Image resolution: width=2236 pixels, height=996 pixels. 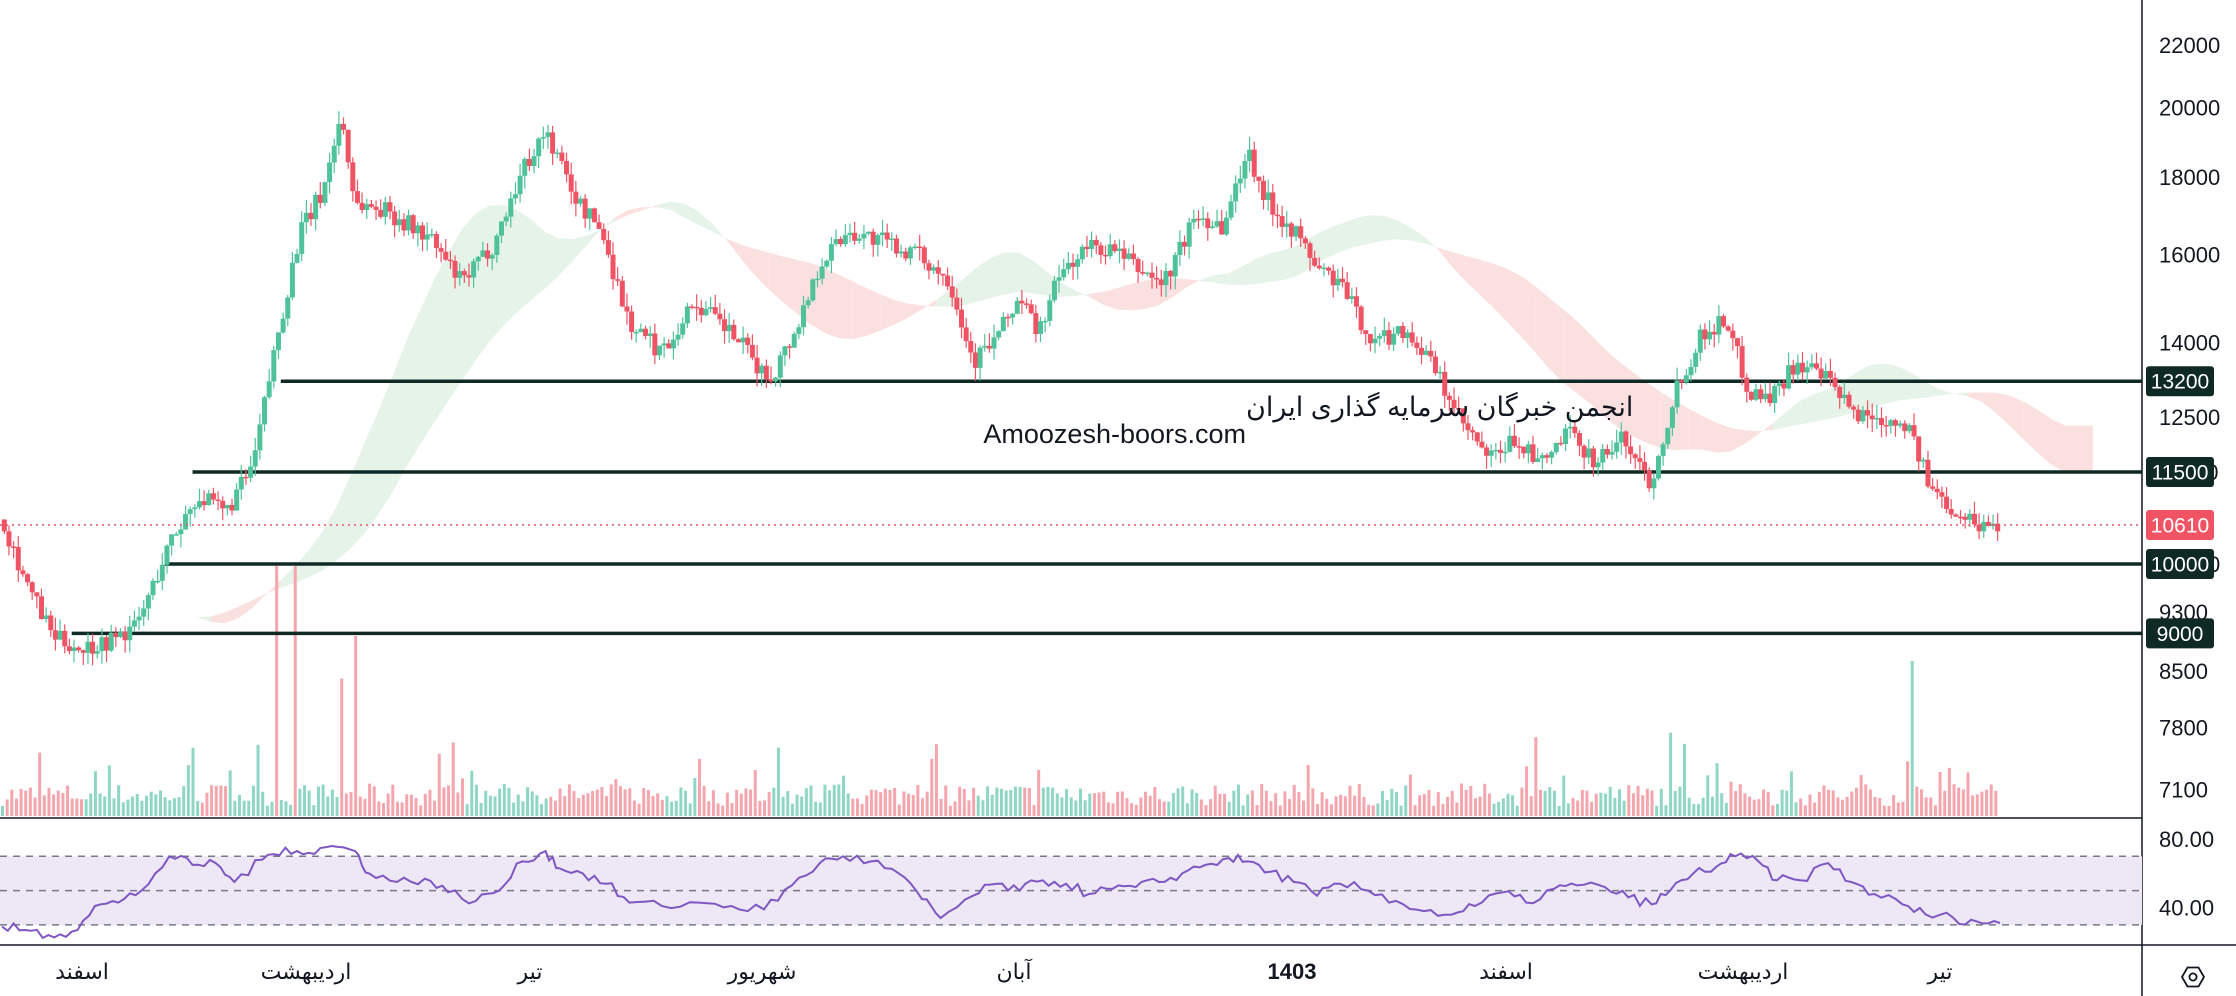 What do you see at coordinates (2186, 839) in the screenshot?
I see `rsi-tick-80.00: 80.00` at bounding box center [2186, 839].